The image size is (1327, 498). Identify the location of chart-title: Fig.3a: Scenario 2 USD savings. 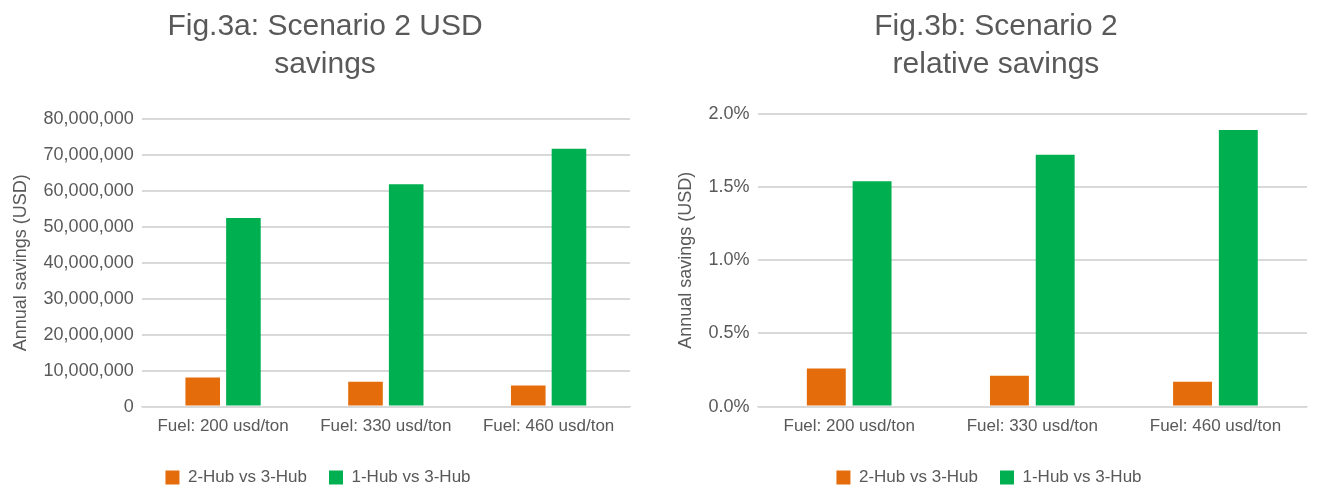
(325, 44).